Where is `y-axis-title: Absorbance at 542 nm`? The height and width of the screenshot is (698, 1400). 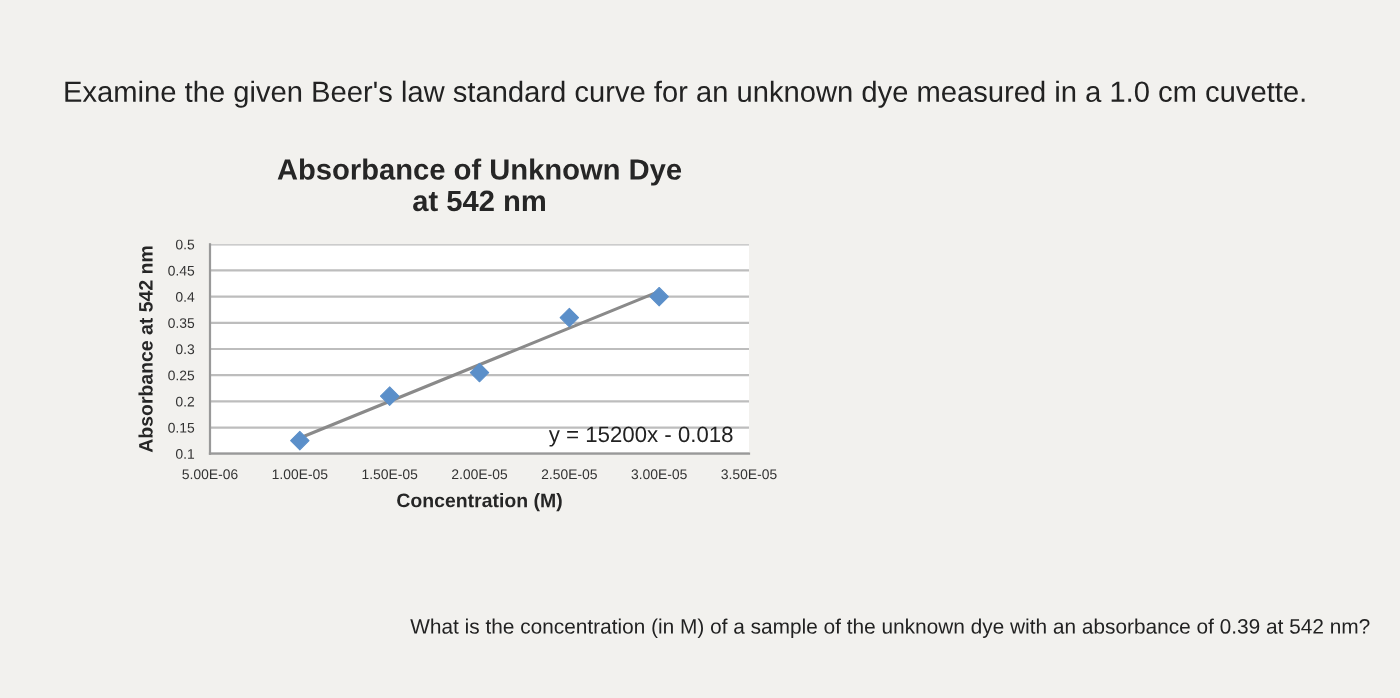 y-axis-title: Absorbance at 542 nm is located at coordinates (145, 349).